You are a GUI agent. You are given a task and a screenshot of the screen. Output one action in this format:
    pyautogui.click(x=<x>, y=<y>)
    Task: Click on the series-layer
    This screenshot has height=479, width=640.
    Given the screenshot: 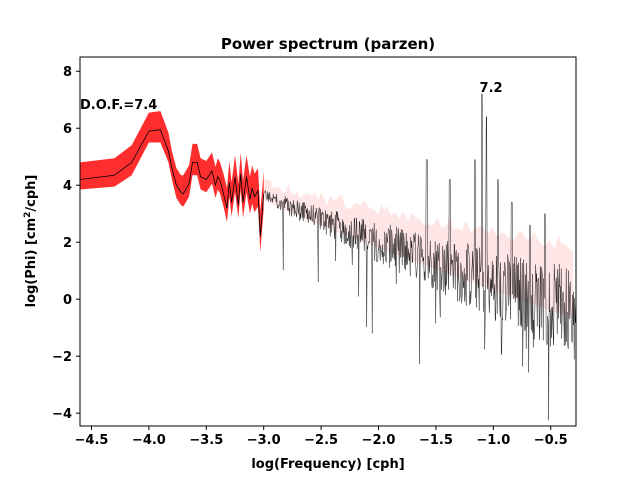 What is the action you would take?
    pyautogui.click(x=172, y=183)
    